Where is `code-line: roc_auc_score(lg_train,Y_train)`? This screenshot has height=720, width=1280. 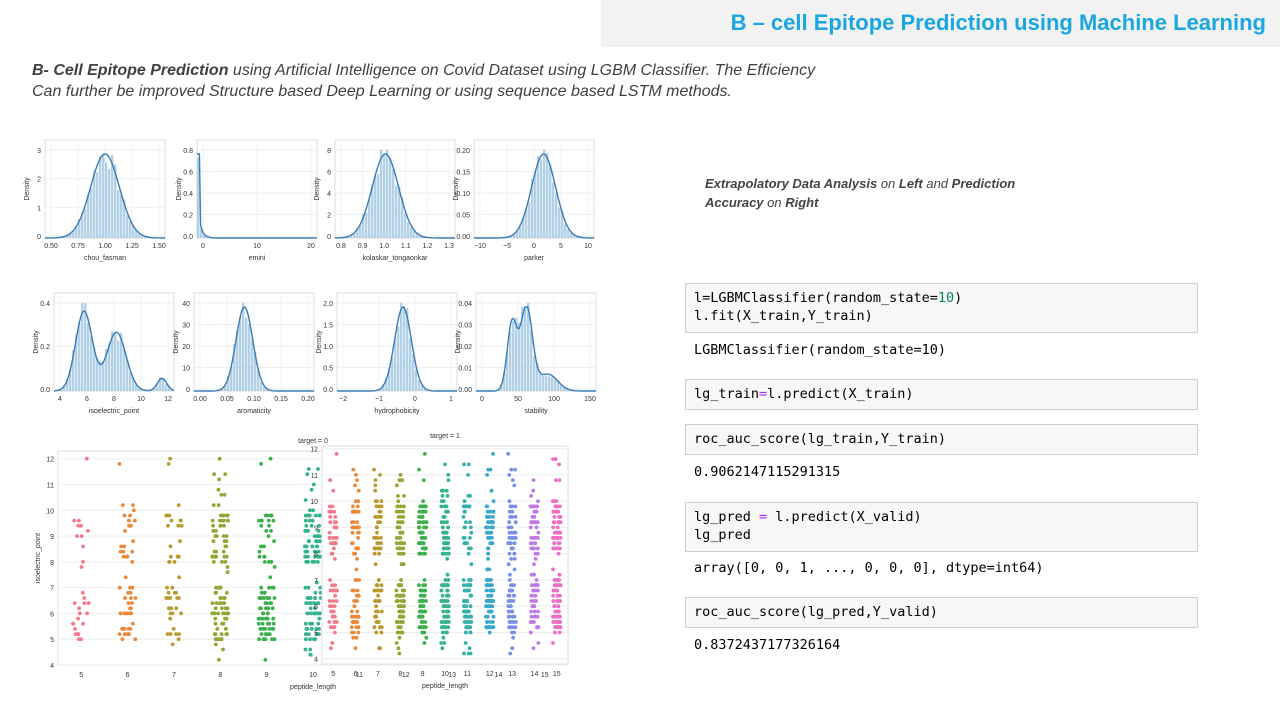
code-line: roc_auc_score(lg_train,Y_train) is located at coordinates (820, 439).